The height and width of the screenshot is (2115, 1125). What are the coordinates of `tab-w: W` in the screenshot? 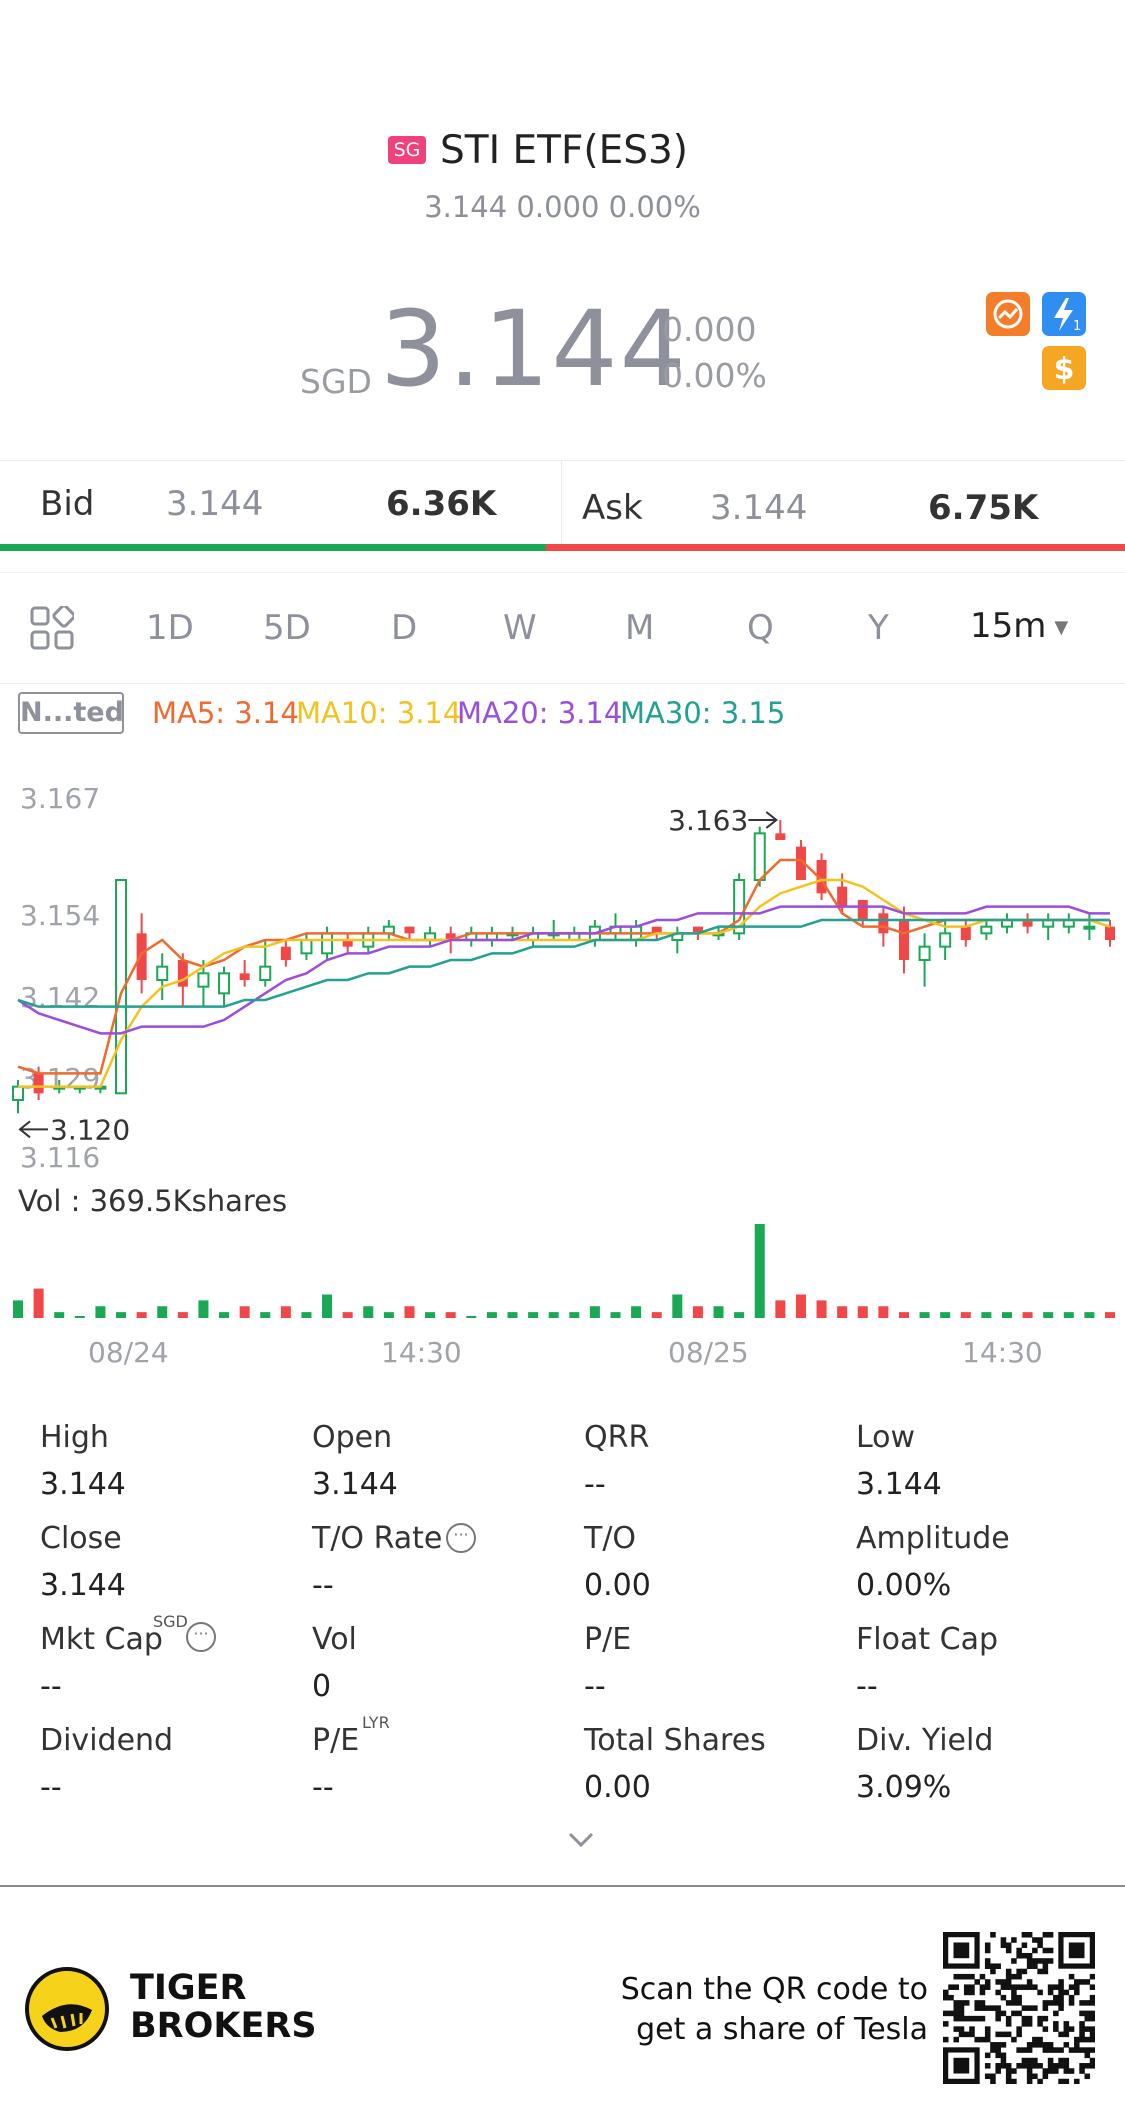 It's located at (520, 628).